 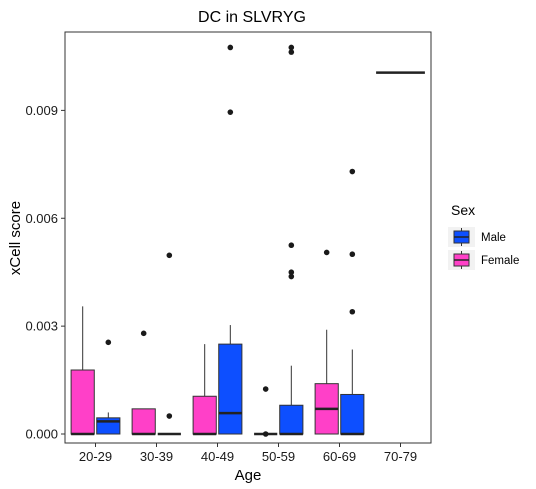 I want to click on legend-key-male, so click(x=461, y=237).